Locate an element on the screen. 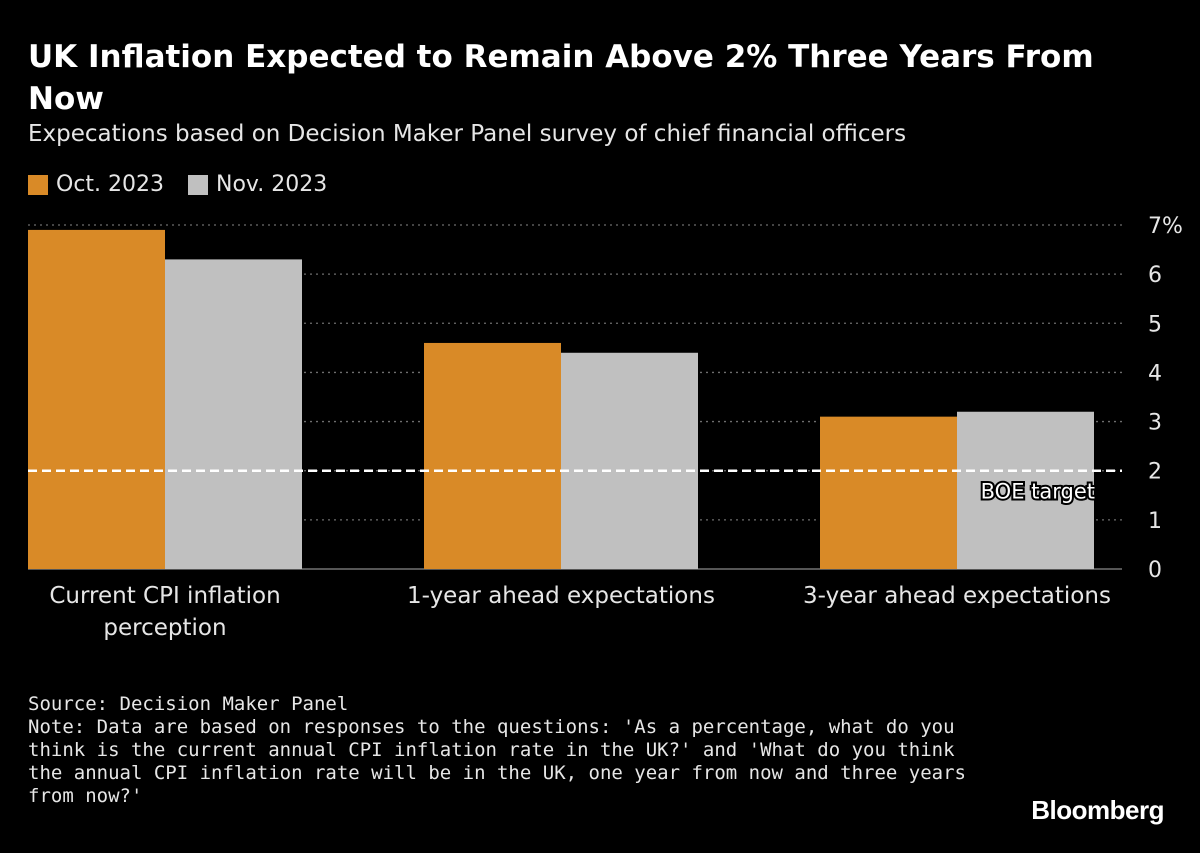 Image resolution: width=1200 pixels, height=853 pixels. y-tick-label: 5 is located at coordinates (1155, 324).